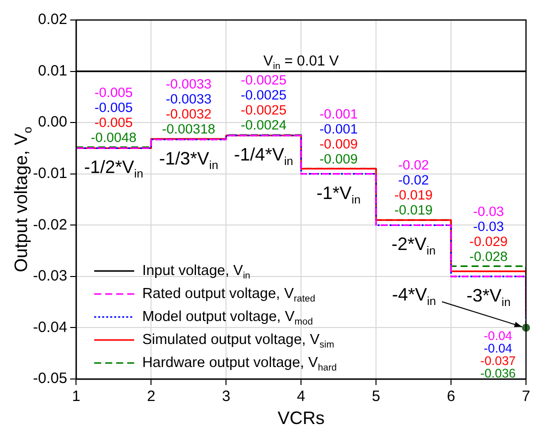  Describe the element at coordinates (498, 361) in the screenshot. I see `annotation: -0.037` at that location.